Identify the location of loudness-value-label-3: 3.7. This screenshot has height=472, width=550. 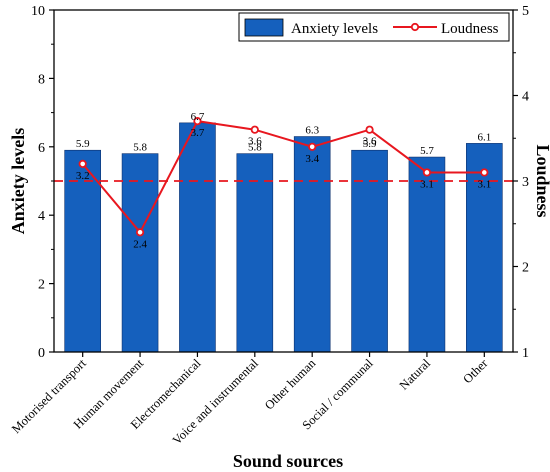
(198, 133).